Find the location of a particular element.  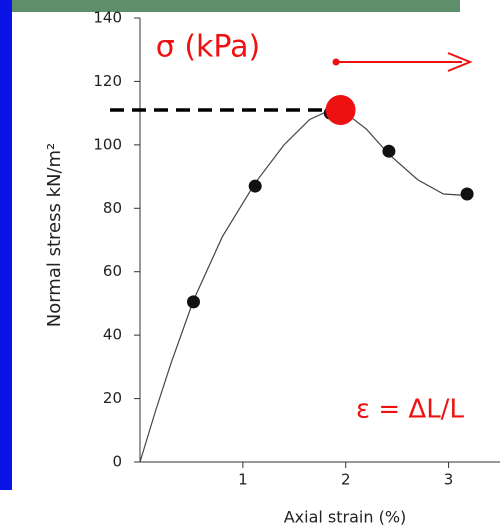

y-tick-label: 100 is located at coordinates (107, 144).